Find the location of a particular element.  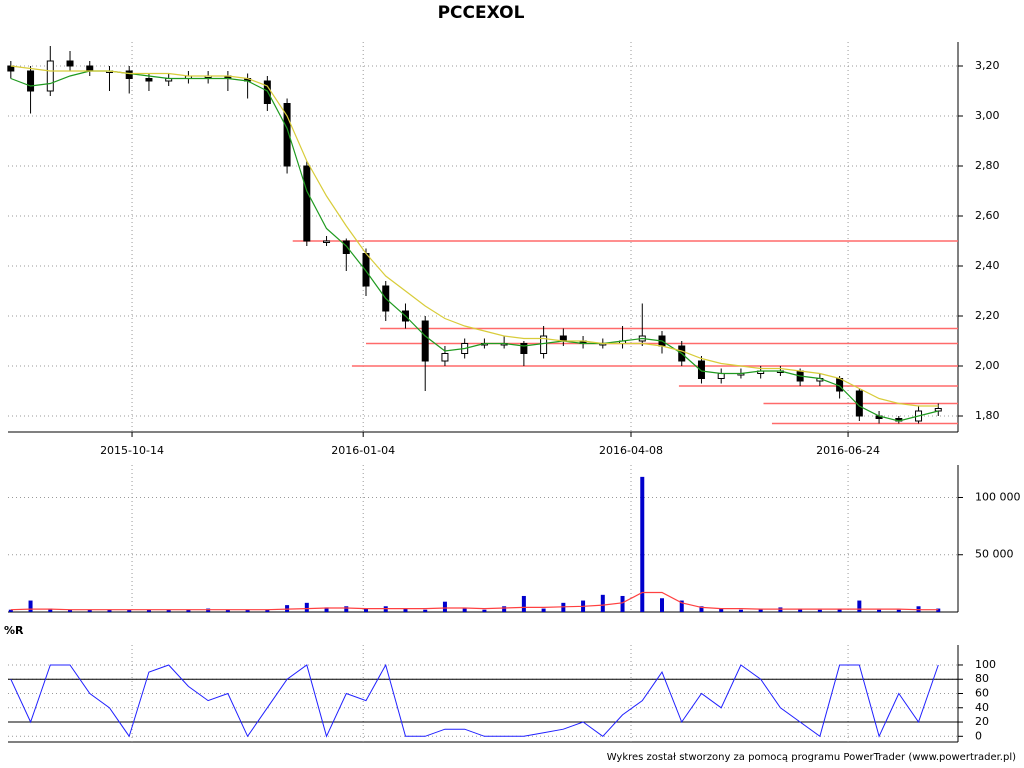

y-tick-label: 20 is located at coordinates (982, 721).